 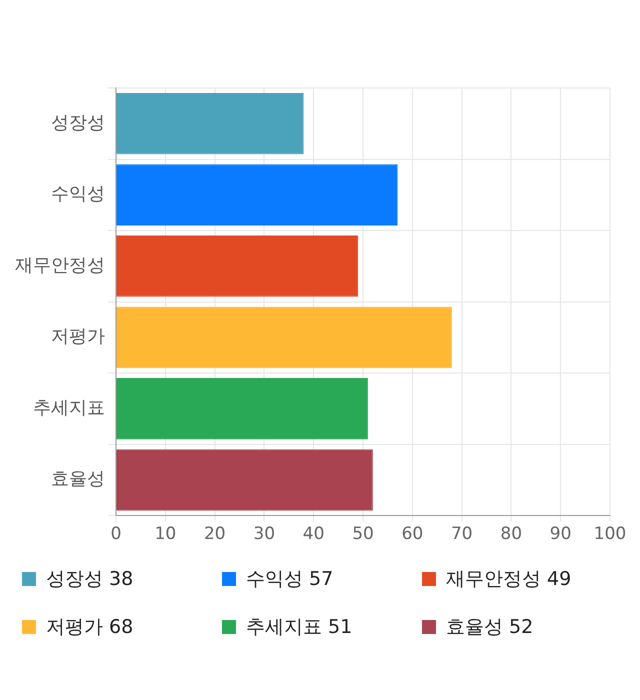 What do you see at coordinates (264, 534) in the screenshot?
I see `x-tick-label: 30` at bounding box center [264, 534].